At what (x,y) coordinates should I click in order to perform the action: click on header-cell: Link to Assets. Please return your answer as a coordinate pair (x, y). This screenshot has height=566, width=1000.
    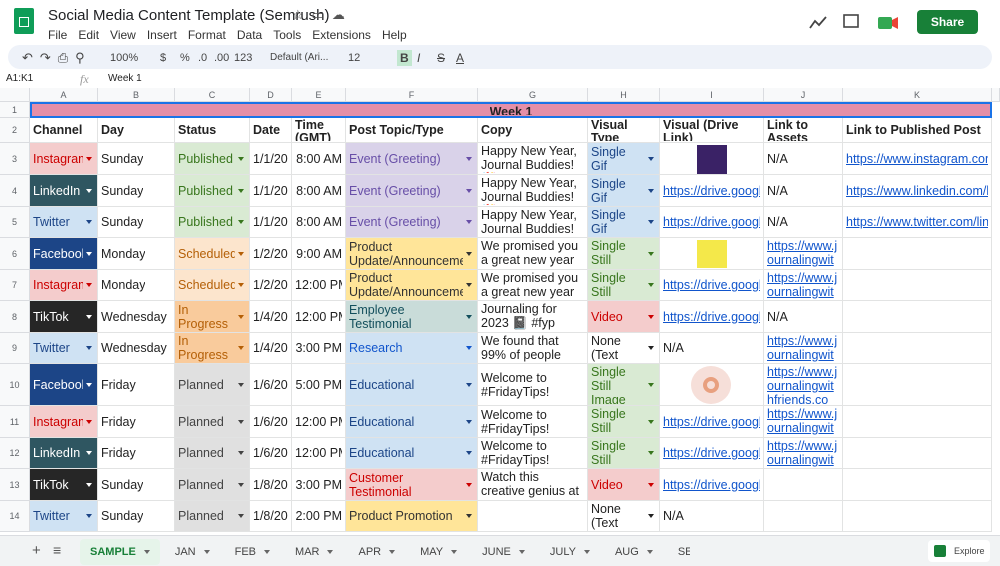
    Looking at the image, I should click on (803, 130).